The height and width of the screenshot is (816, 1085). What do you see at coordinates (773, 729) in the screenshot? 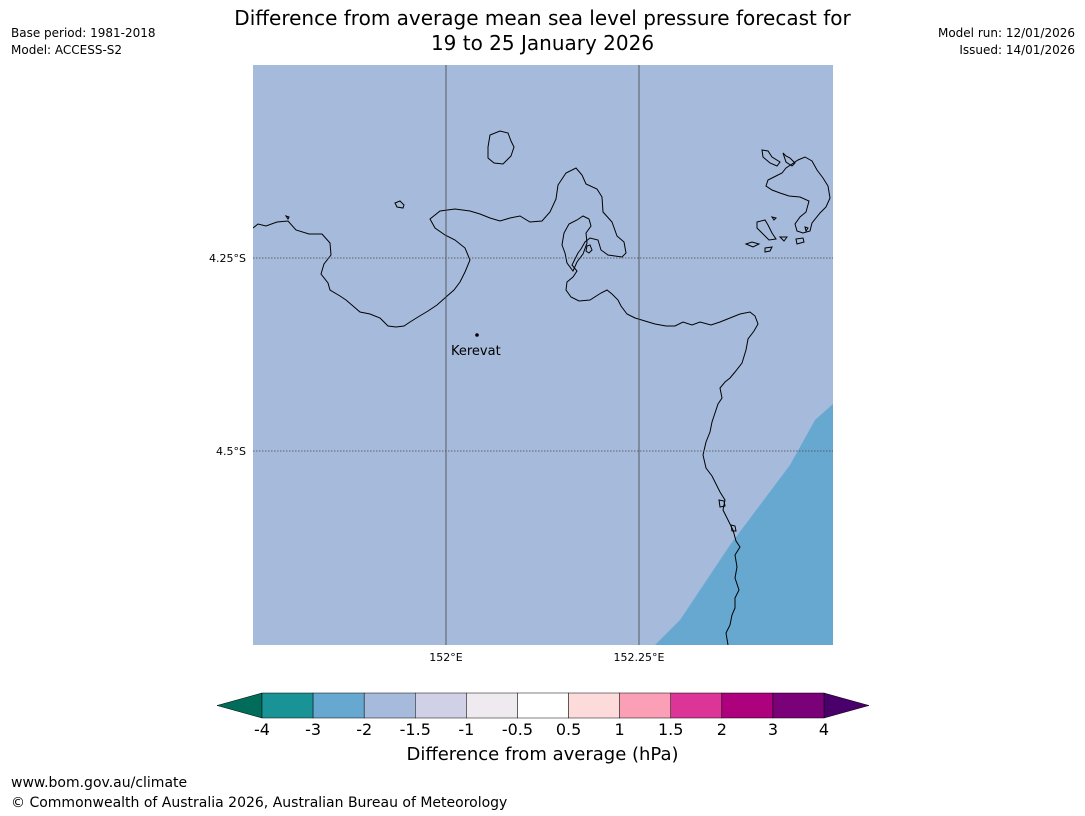
I see `colorbar-tick-label: 3` at bounding box center [773, 729].